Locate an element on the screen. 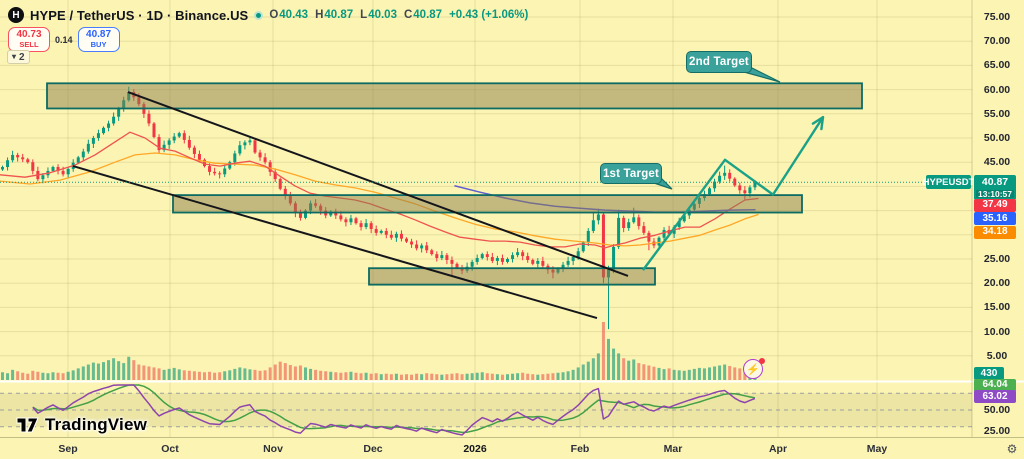  rsi-ma-tag: 64.04 is located at coordinates (995, 385).